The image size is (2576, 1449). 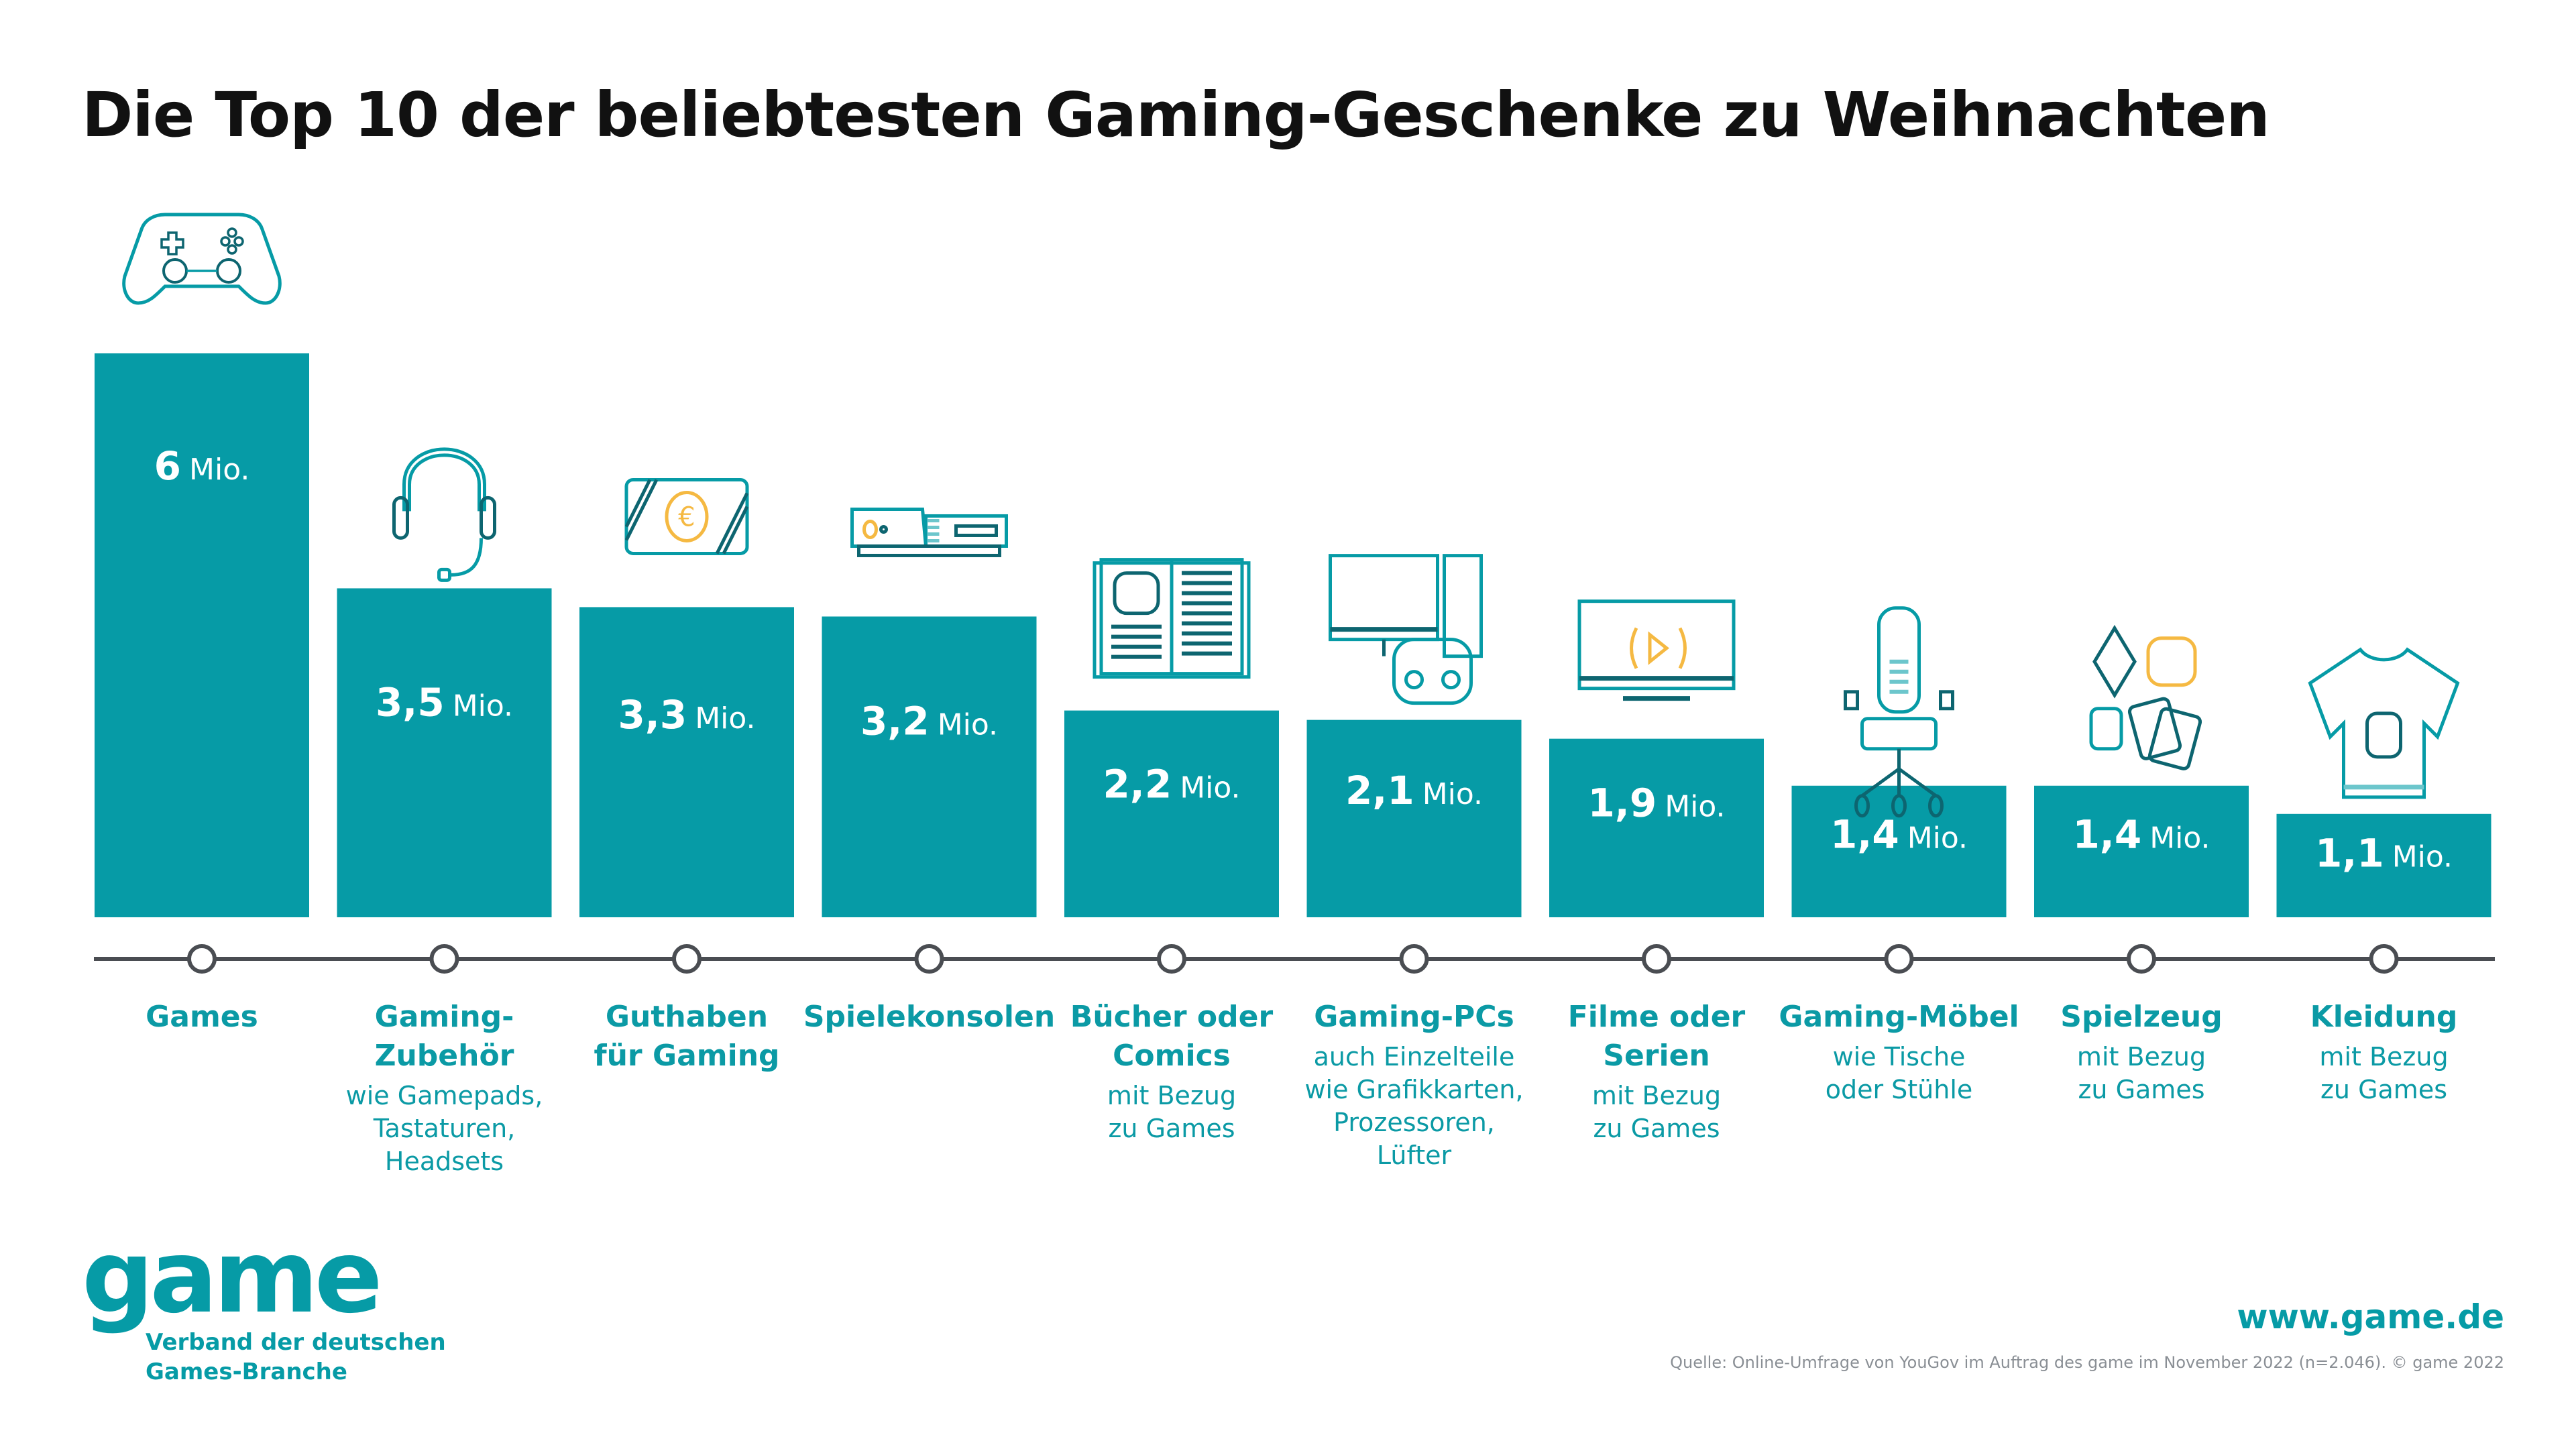 I want to click on category-name: Gaming- Zubehör, so click(x=444, y=1037).